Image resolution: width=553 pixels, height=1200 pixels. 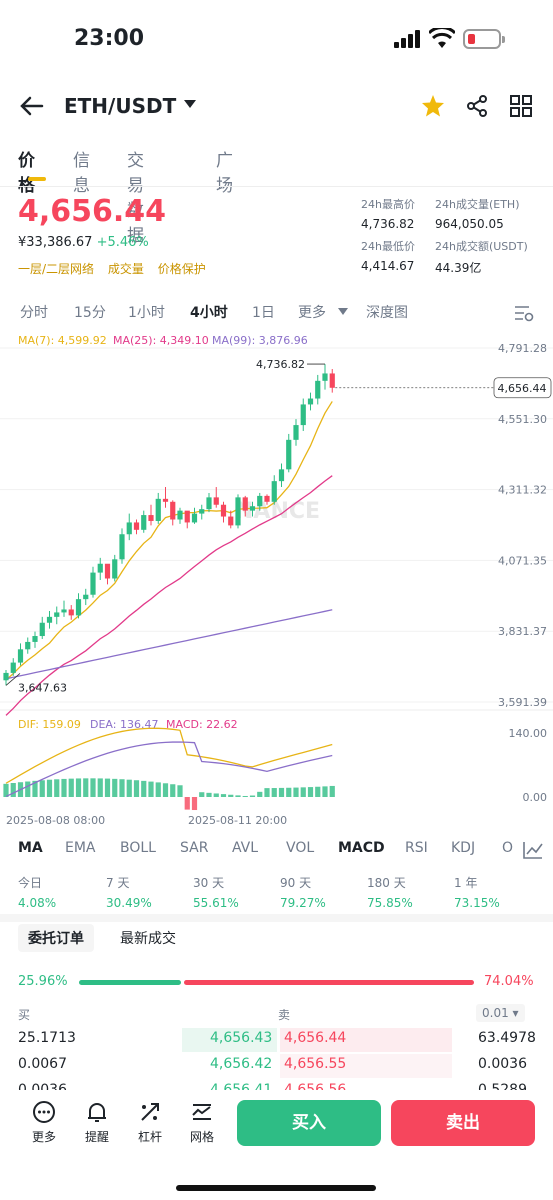 What do you see at coordinates (522, 348) in the screenshot?
I see `y-tick-label: 4,791.28` at bounding box center [522, 348].